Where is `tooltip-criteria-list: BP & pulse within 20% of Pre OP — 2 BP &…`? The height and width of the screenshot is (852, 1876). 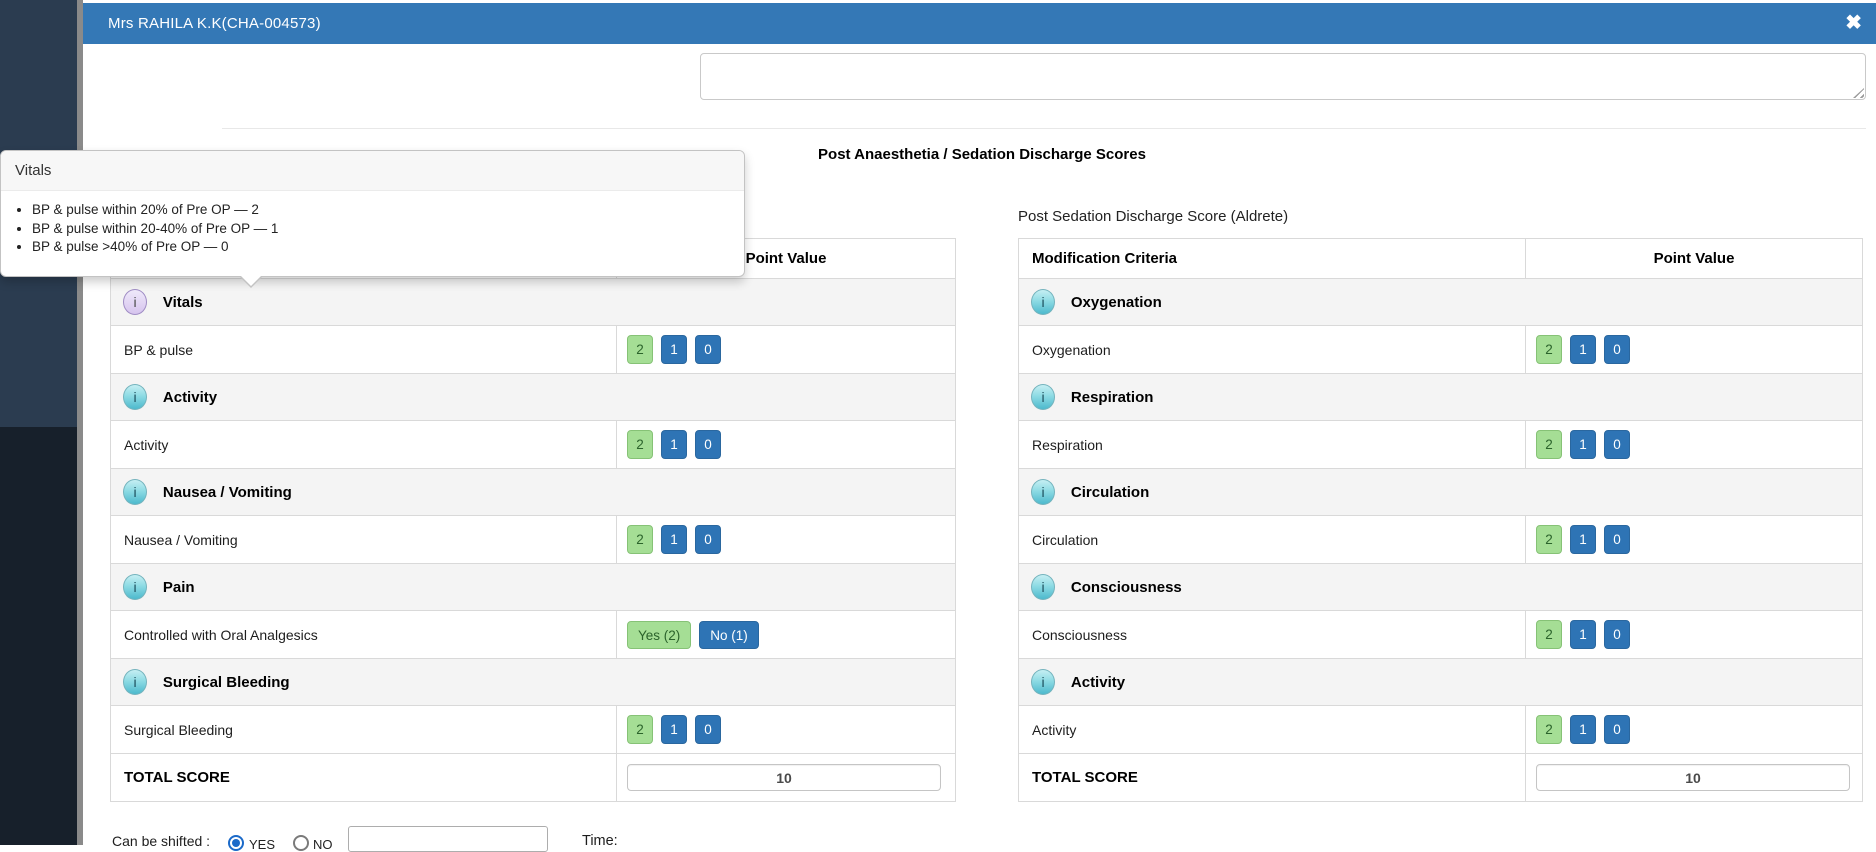
tooltip-criteria-list: BP & pulse within 20% of Pre OP — 2 BP &… is located at coordinates (372, 229).